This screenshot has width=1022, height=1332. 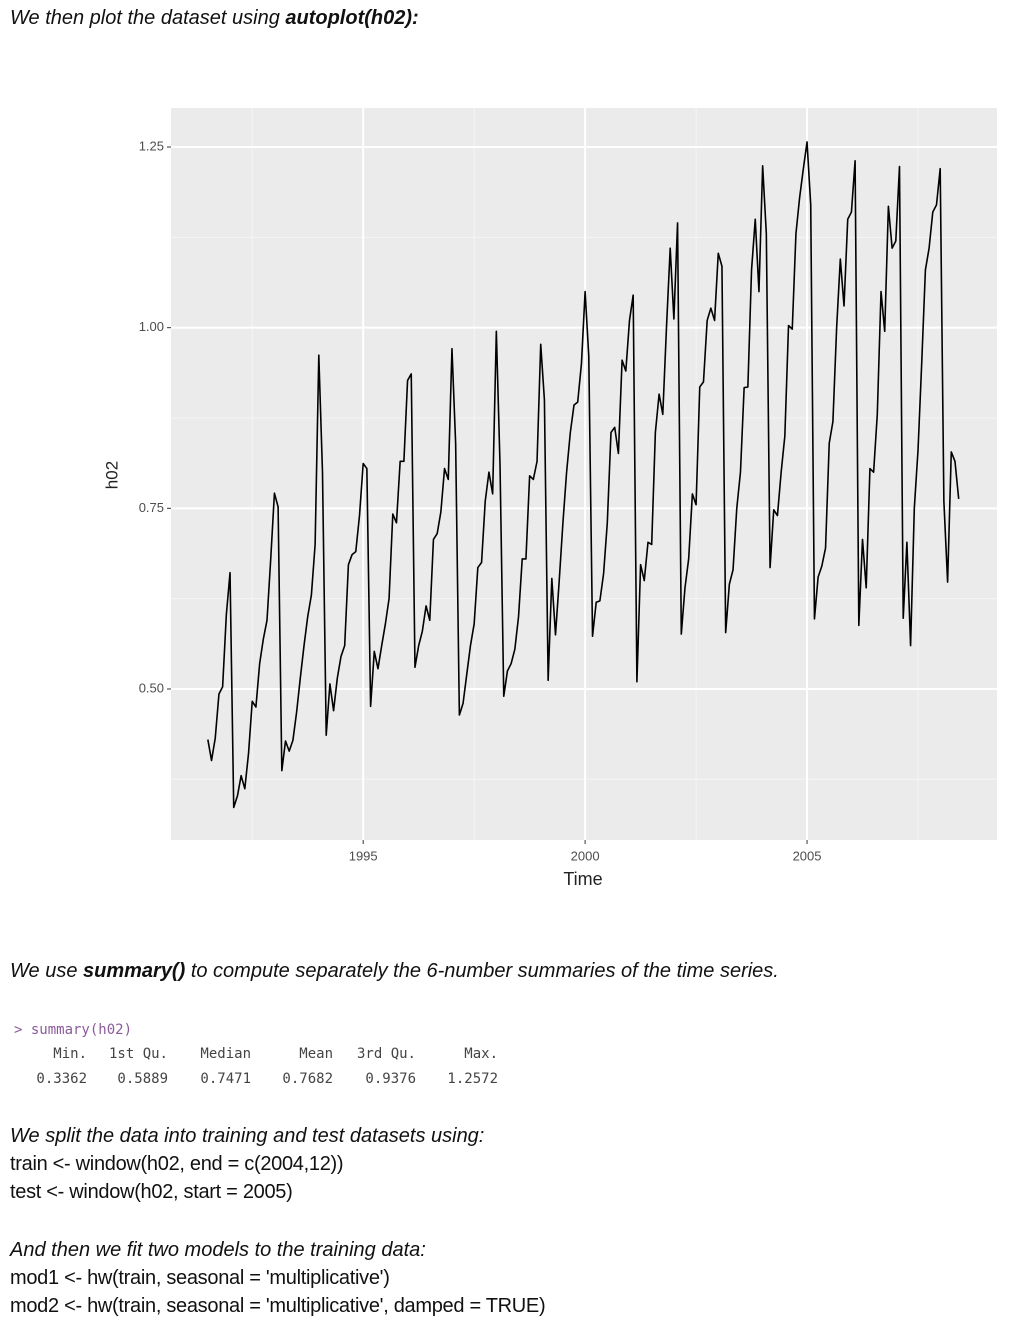 I want to click on summary-value: 0.9376, so click(x=390, y=1079).